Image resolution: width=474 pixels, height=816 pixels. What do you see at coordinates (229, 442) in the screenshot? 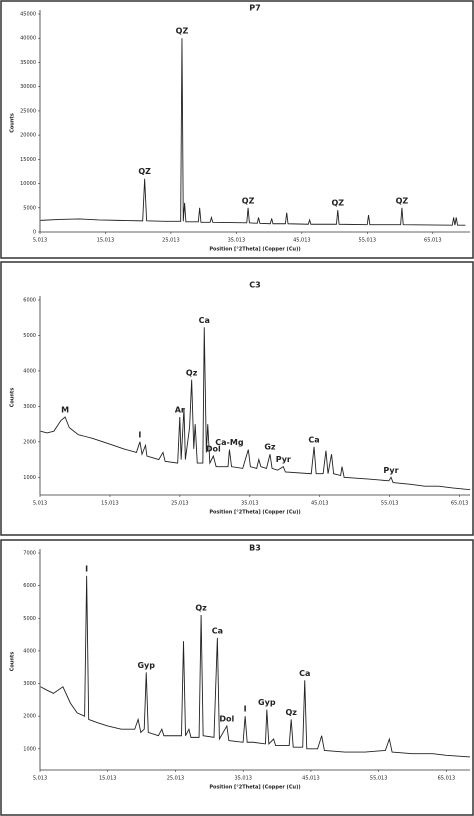
I see `peak-label: Ca-Mg` at bounding box center [229, 442].